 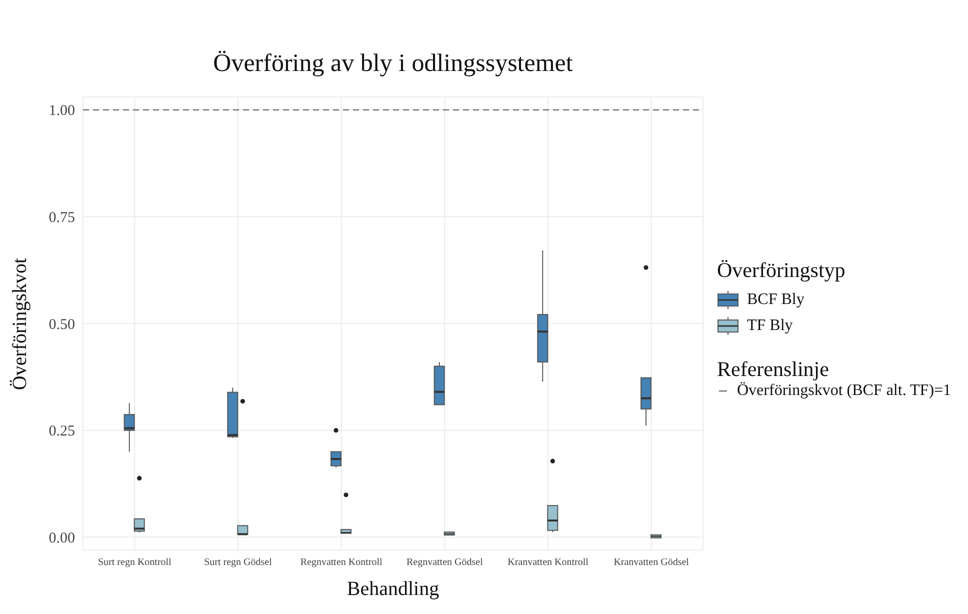 What do you see at coordinates (445, 562) in the screenshot?
I see `x-tick-label: Regnvatten Gödsel` at bounding box center [445, 562].